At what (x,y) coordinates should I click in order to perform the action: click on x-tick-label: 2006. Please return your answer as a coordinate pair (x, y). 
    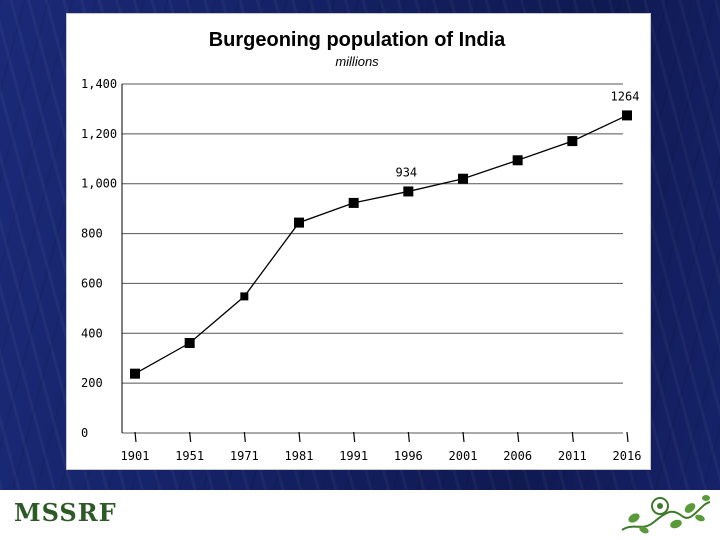
    Looking at the image, I should click on (517, 456).